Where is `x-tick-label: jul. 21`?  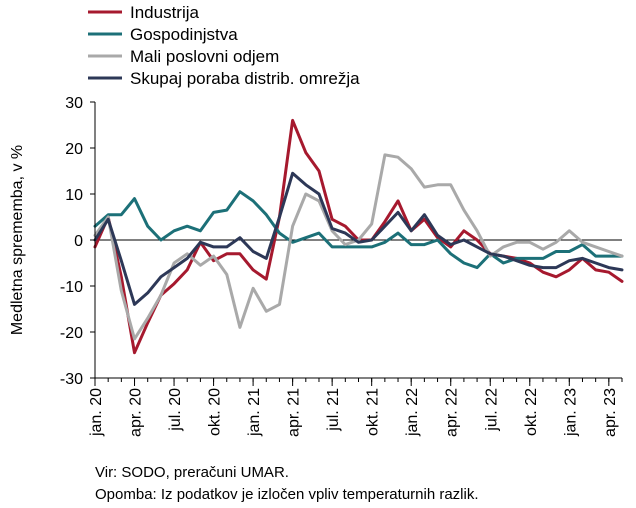 x-tick-label: jul. 21 is located at coordinates (333, 410).